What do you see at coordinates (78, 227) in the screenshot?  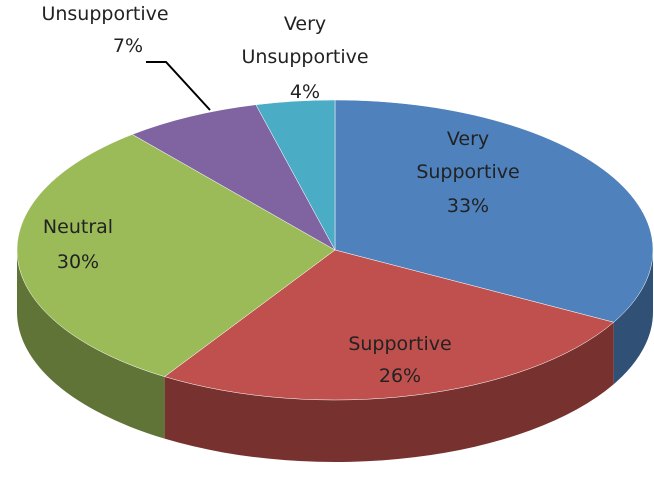 I see `slice-label: Neutral` at bounding box center [78, 227].